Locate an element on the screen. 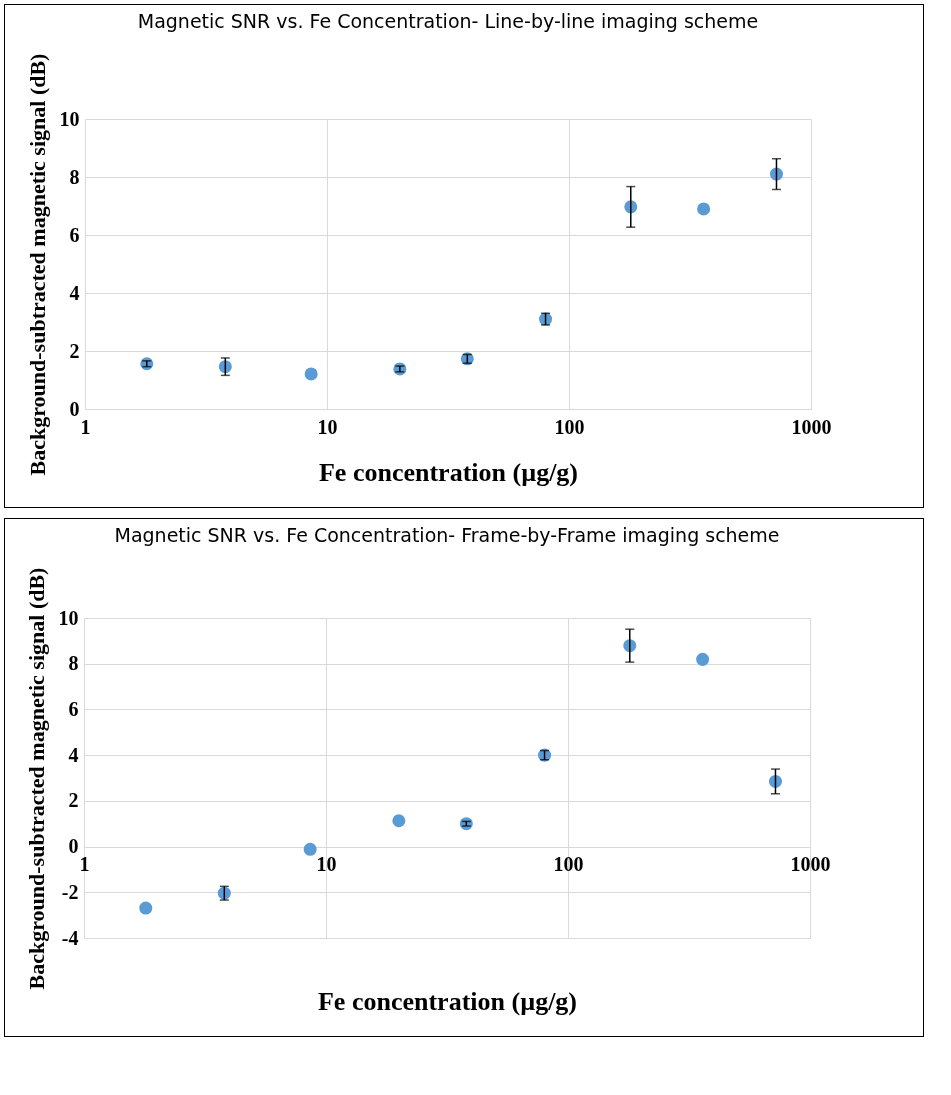 This screenshot has height=1095, width=951. chart-title: Magnetic SNR vs. Fe Concentration- Line-by-line imaging scheme is located at coordinates (448, 21).